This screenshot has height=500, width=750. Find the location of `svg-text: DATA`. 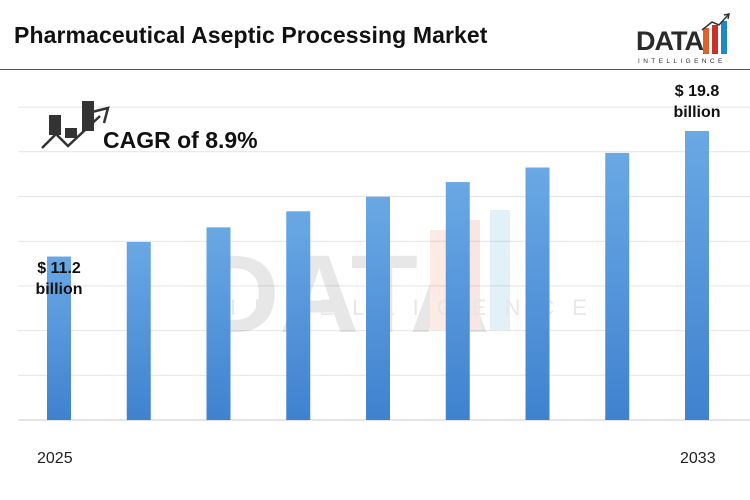

svg-text: DATA is located at coordinates (344, 294).